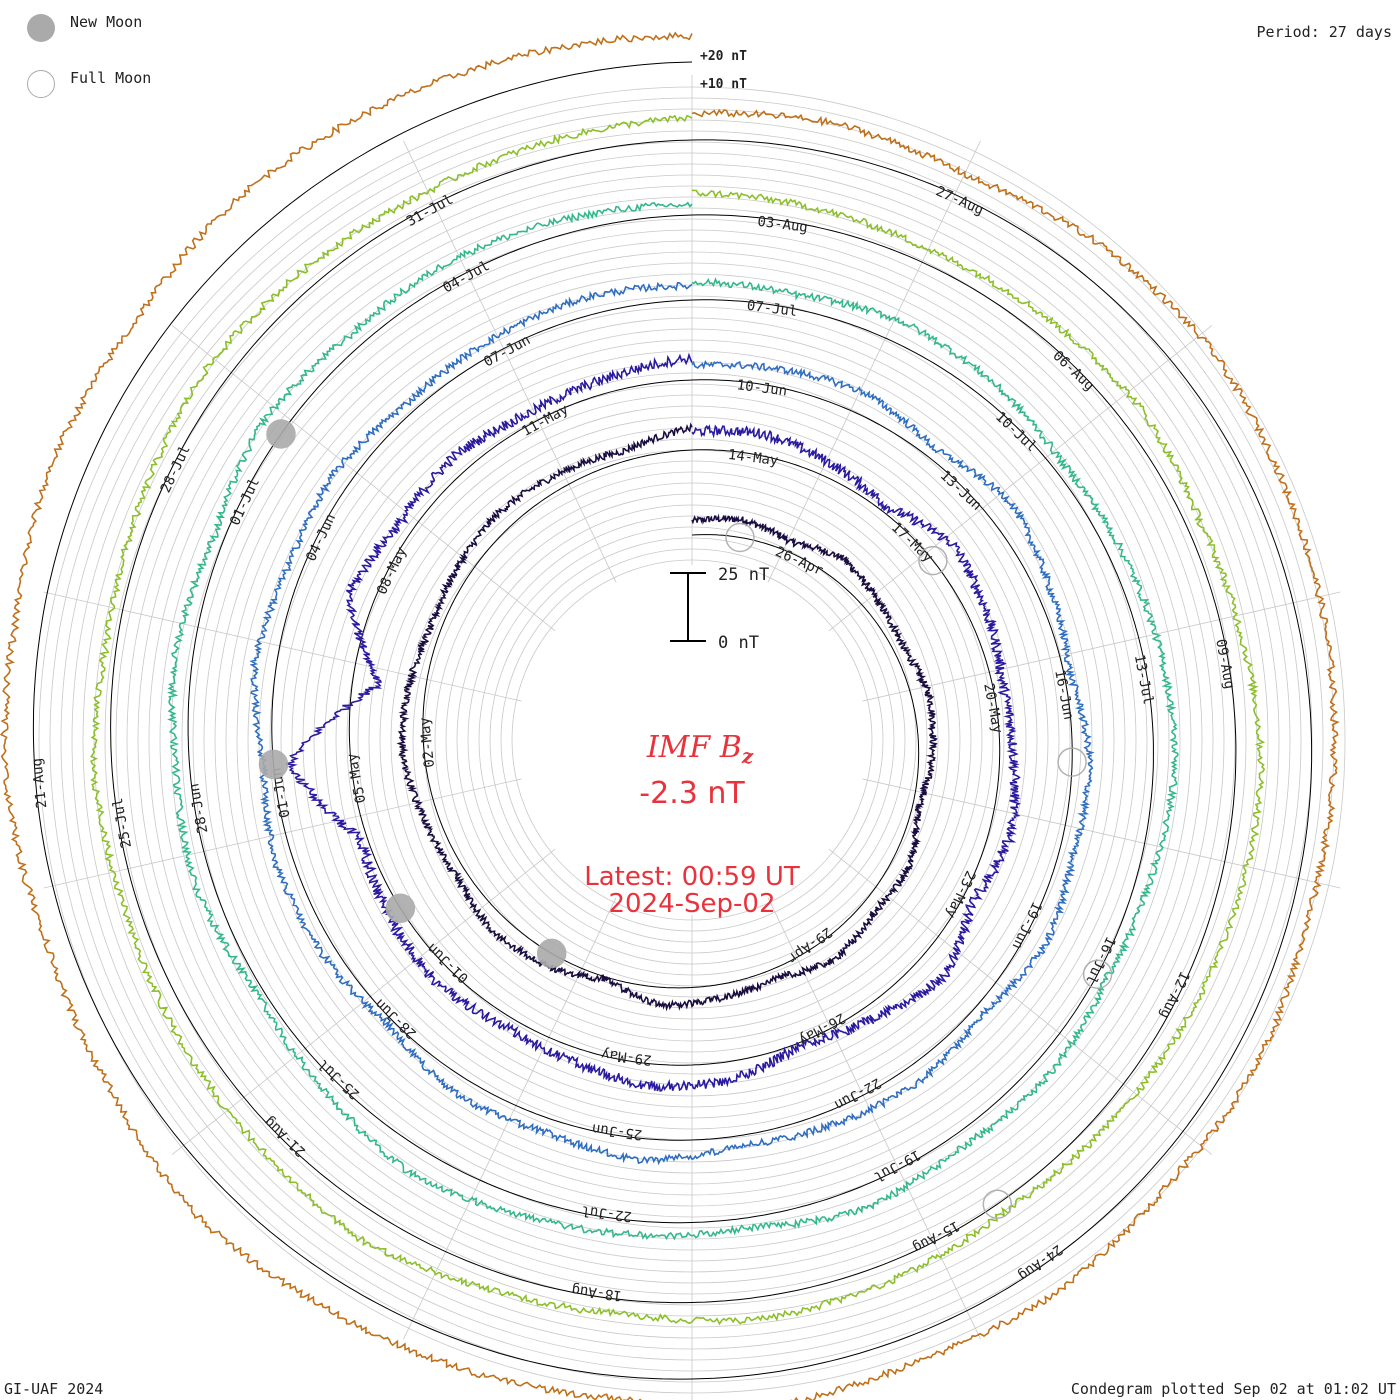 Image resolution: width=1400 pixels, height=1400 pixels. I want to click on date-label: 22-Jul, so click(607, 1213).